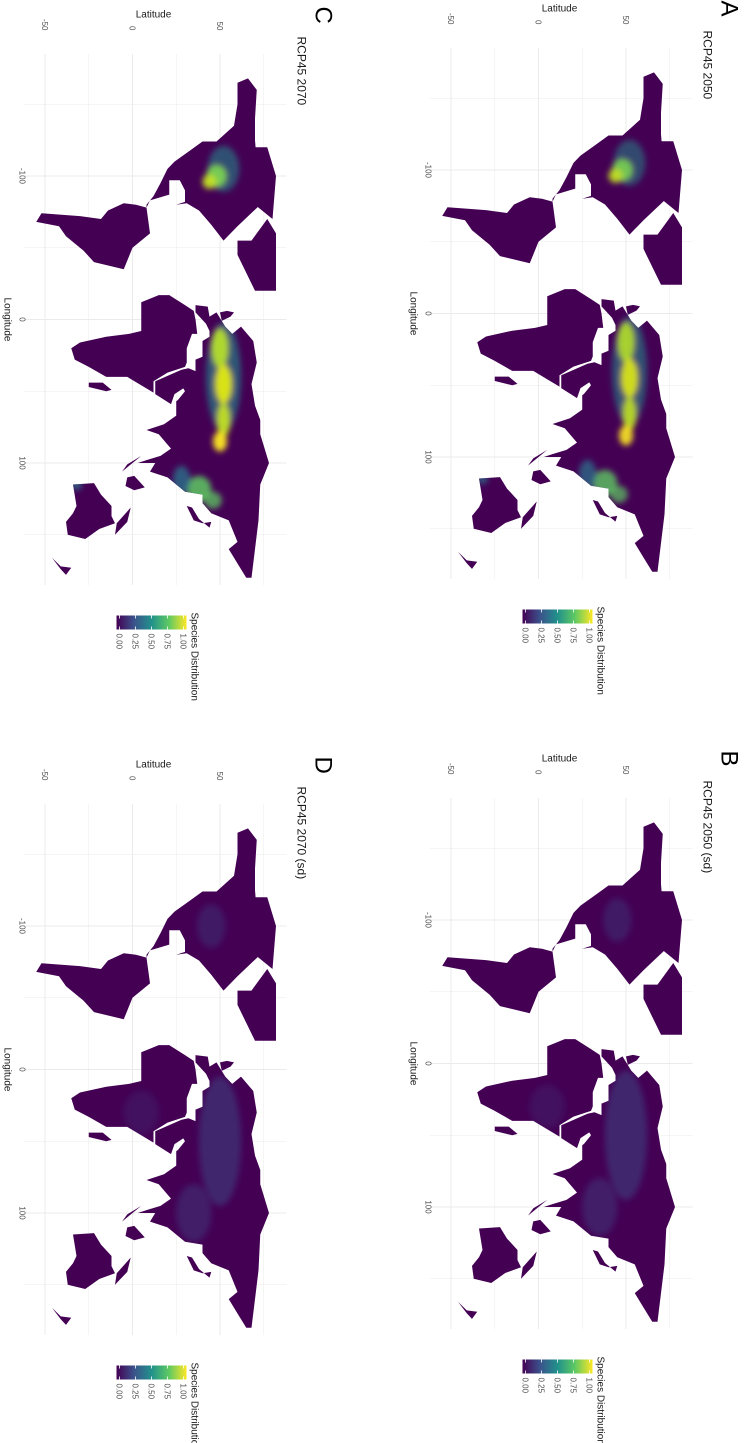  What do you see at coordinates (561, 1071) in the screenshot?
I see `land-masses` at bounding box center [561, 1071].